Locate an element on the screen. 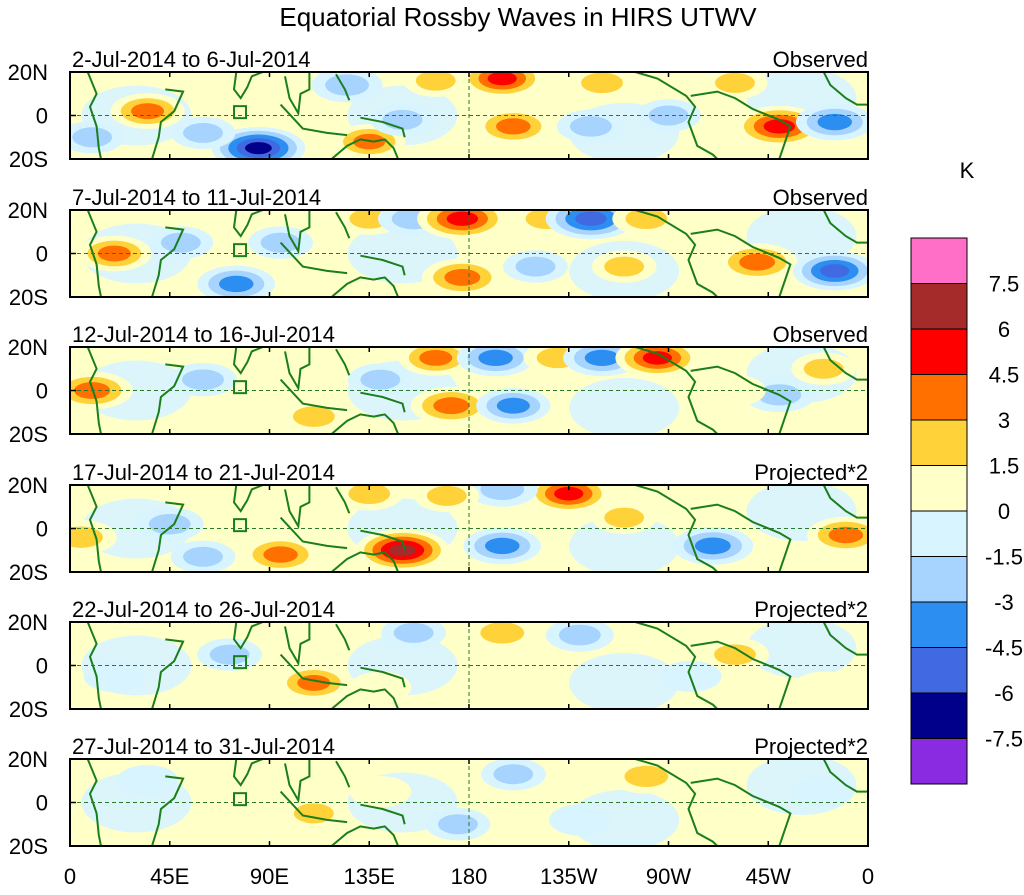  x-tick-label: 45W is located at coordinates (768, 876).